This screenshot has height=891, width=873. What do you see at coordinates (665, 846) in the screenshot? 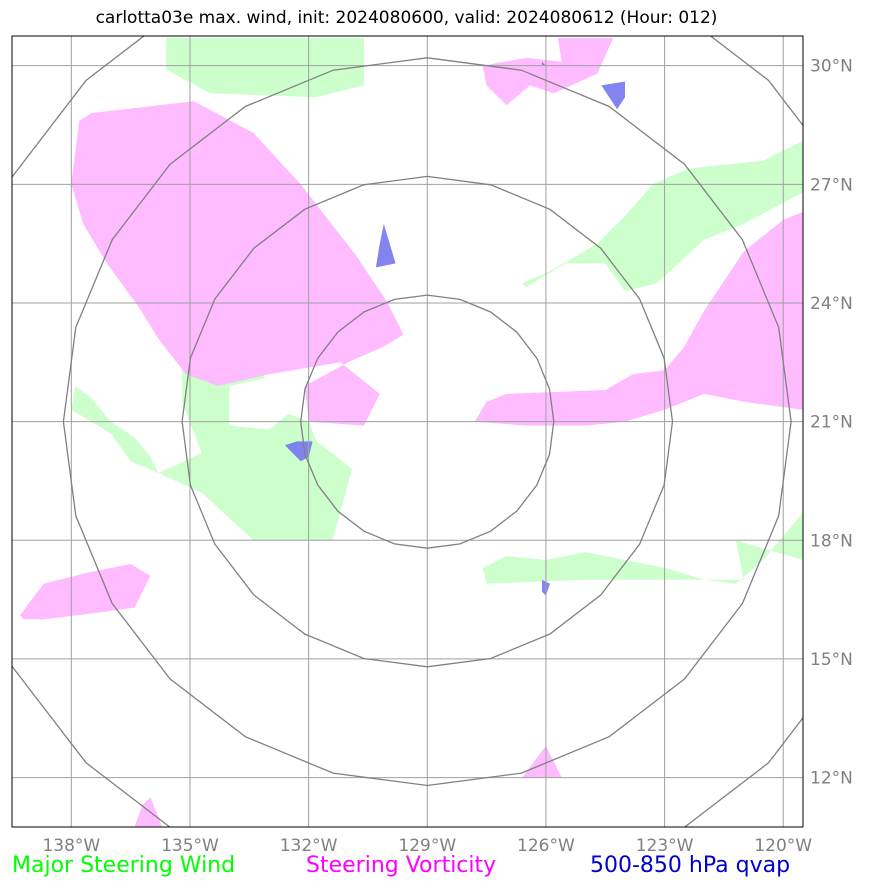
I see `lon-tick-label: 123°W` at bounding box center [665, 846].